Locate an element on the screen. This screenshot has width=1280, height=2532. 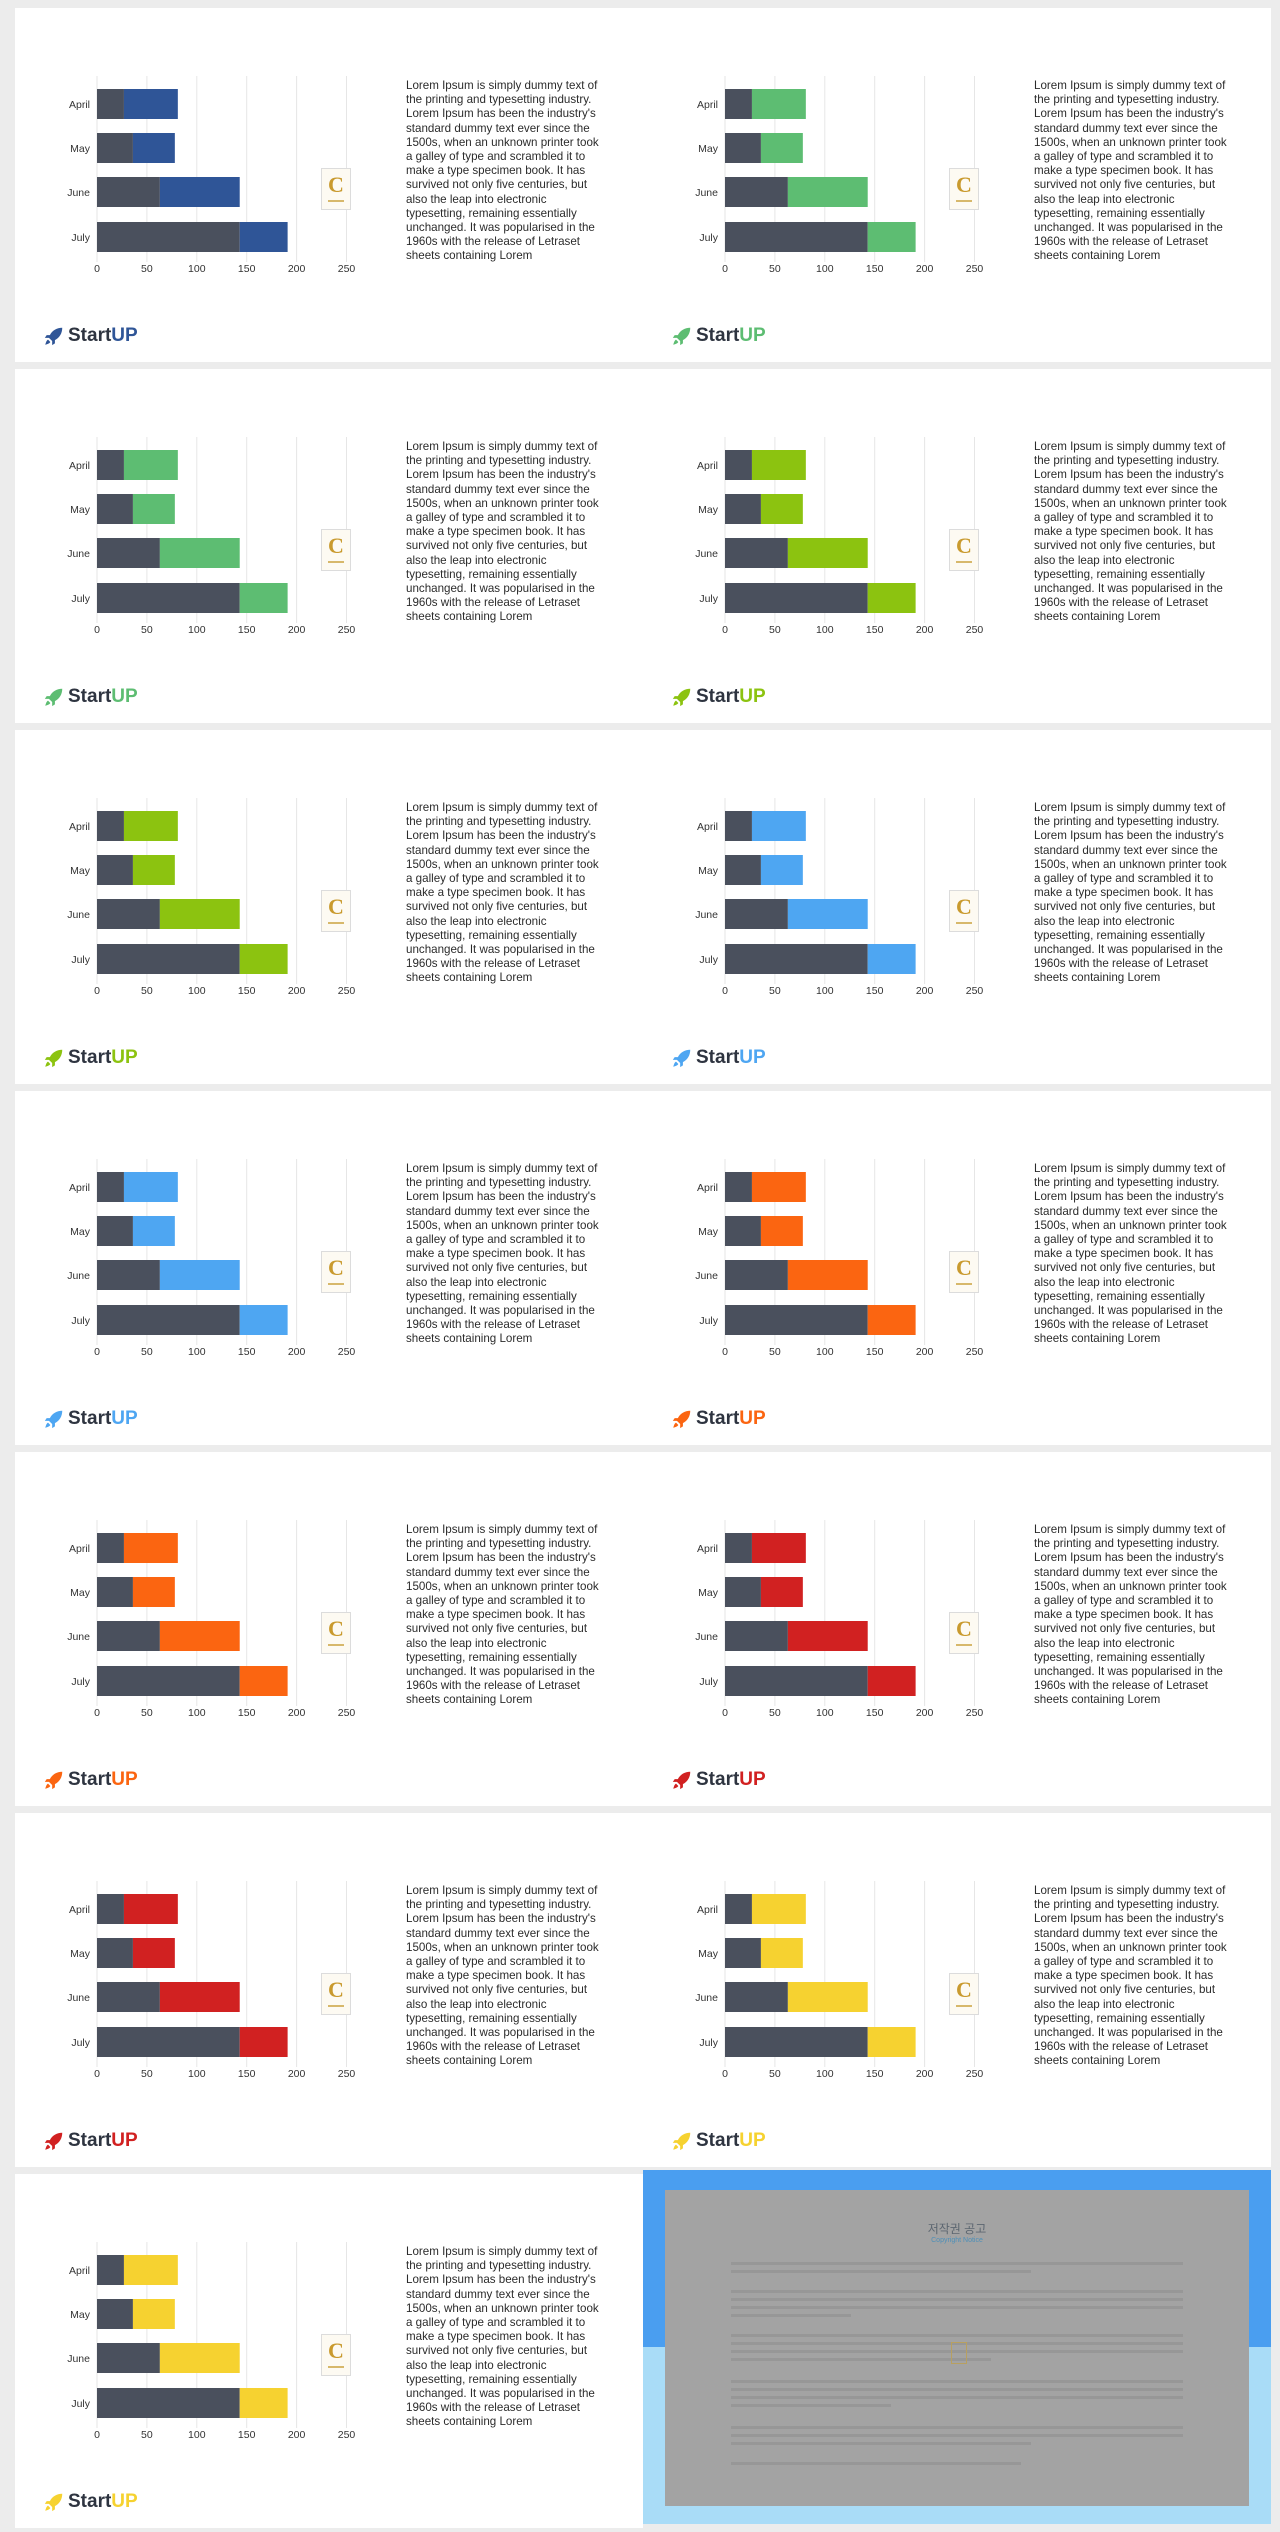
x-tick-label: 50 is located at coordinates (147, 269).